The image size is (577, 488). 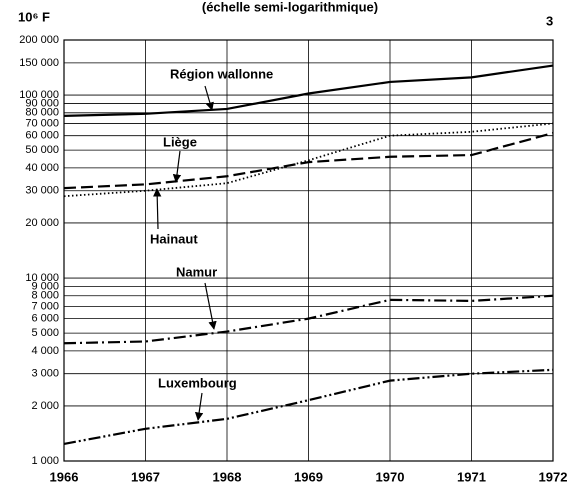 What do you see at coordinates (553, 476) in the screenshot?
I see `x-tick-label: 1972` at bounding box center [553, 476].